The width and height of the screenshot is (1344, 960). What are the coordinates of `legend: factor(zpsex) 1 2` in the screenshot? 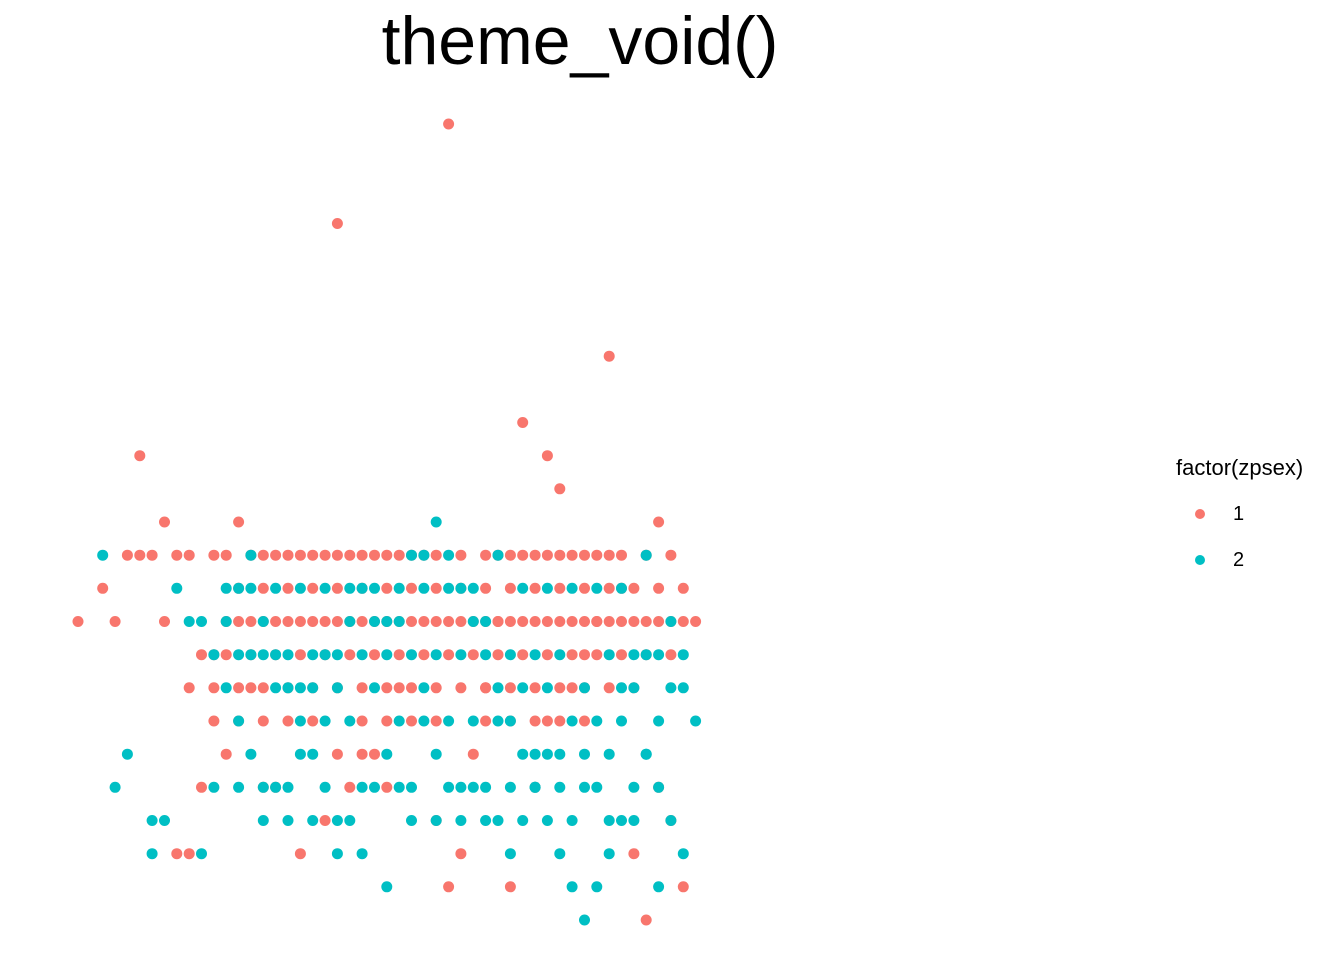 It's located at (1239, 519).